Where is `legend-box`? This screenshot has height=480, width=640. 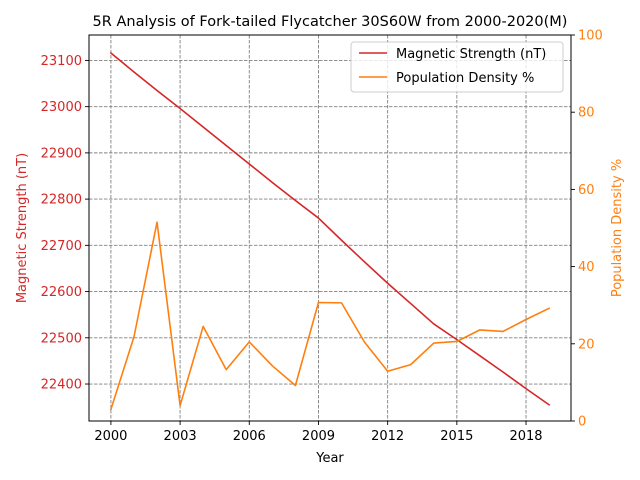
legend-box is located at coordinates (457, 67).